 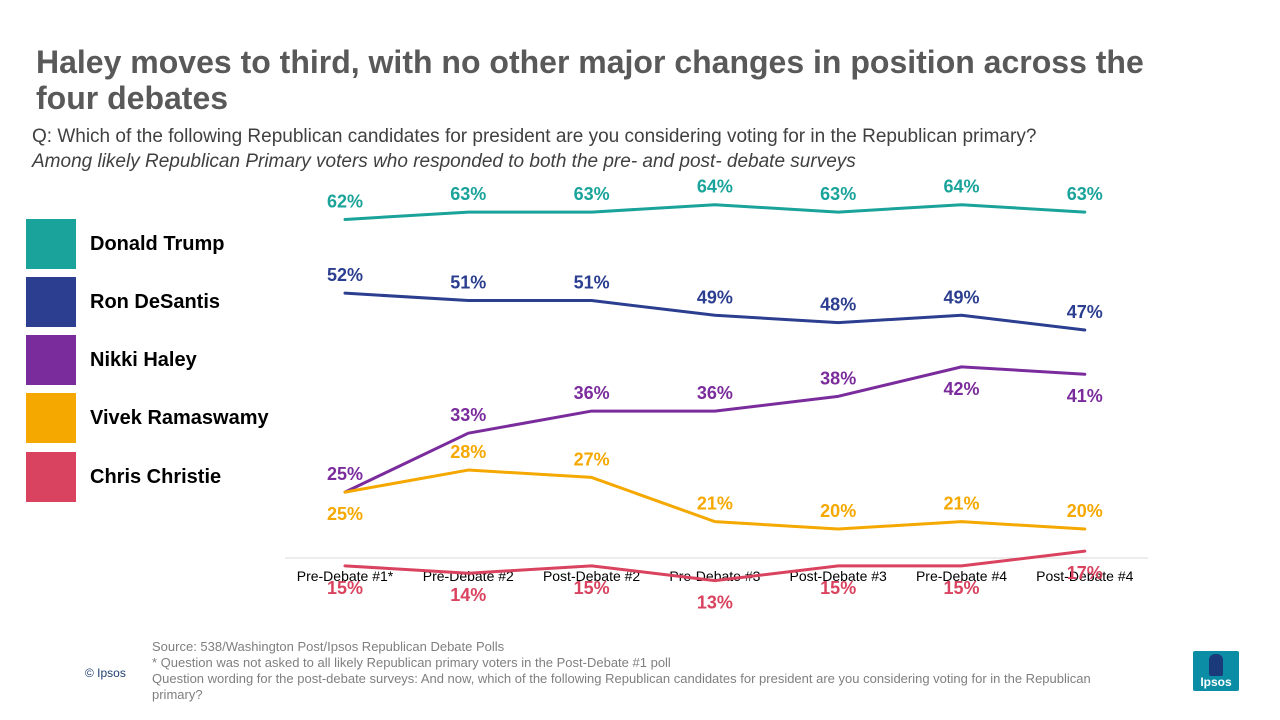 What do you see at coordinates (1216, 665) in the screenshot?
I see `ipsos-logo-mark` at bounding box center [1216, 665].